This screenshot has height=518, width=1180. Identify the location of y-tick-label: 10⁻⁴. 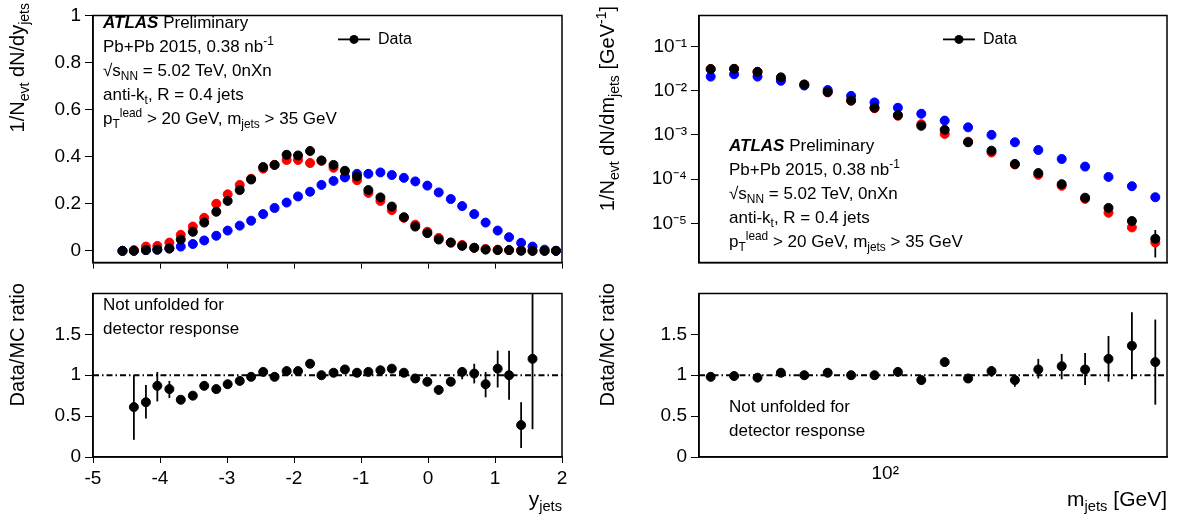
(669, 178).